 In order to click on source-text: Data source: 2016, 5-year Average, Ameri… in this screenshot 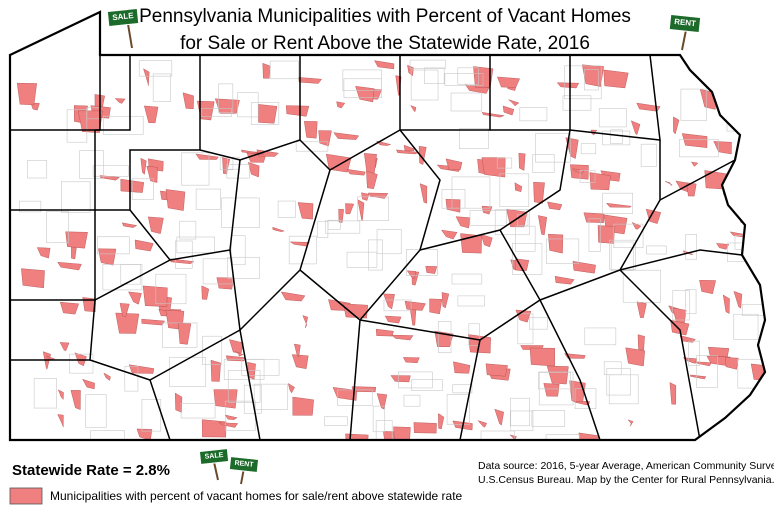, I will do `click(626, 466)`.